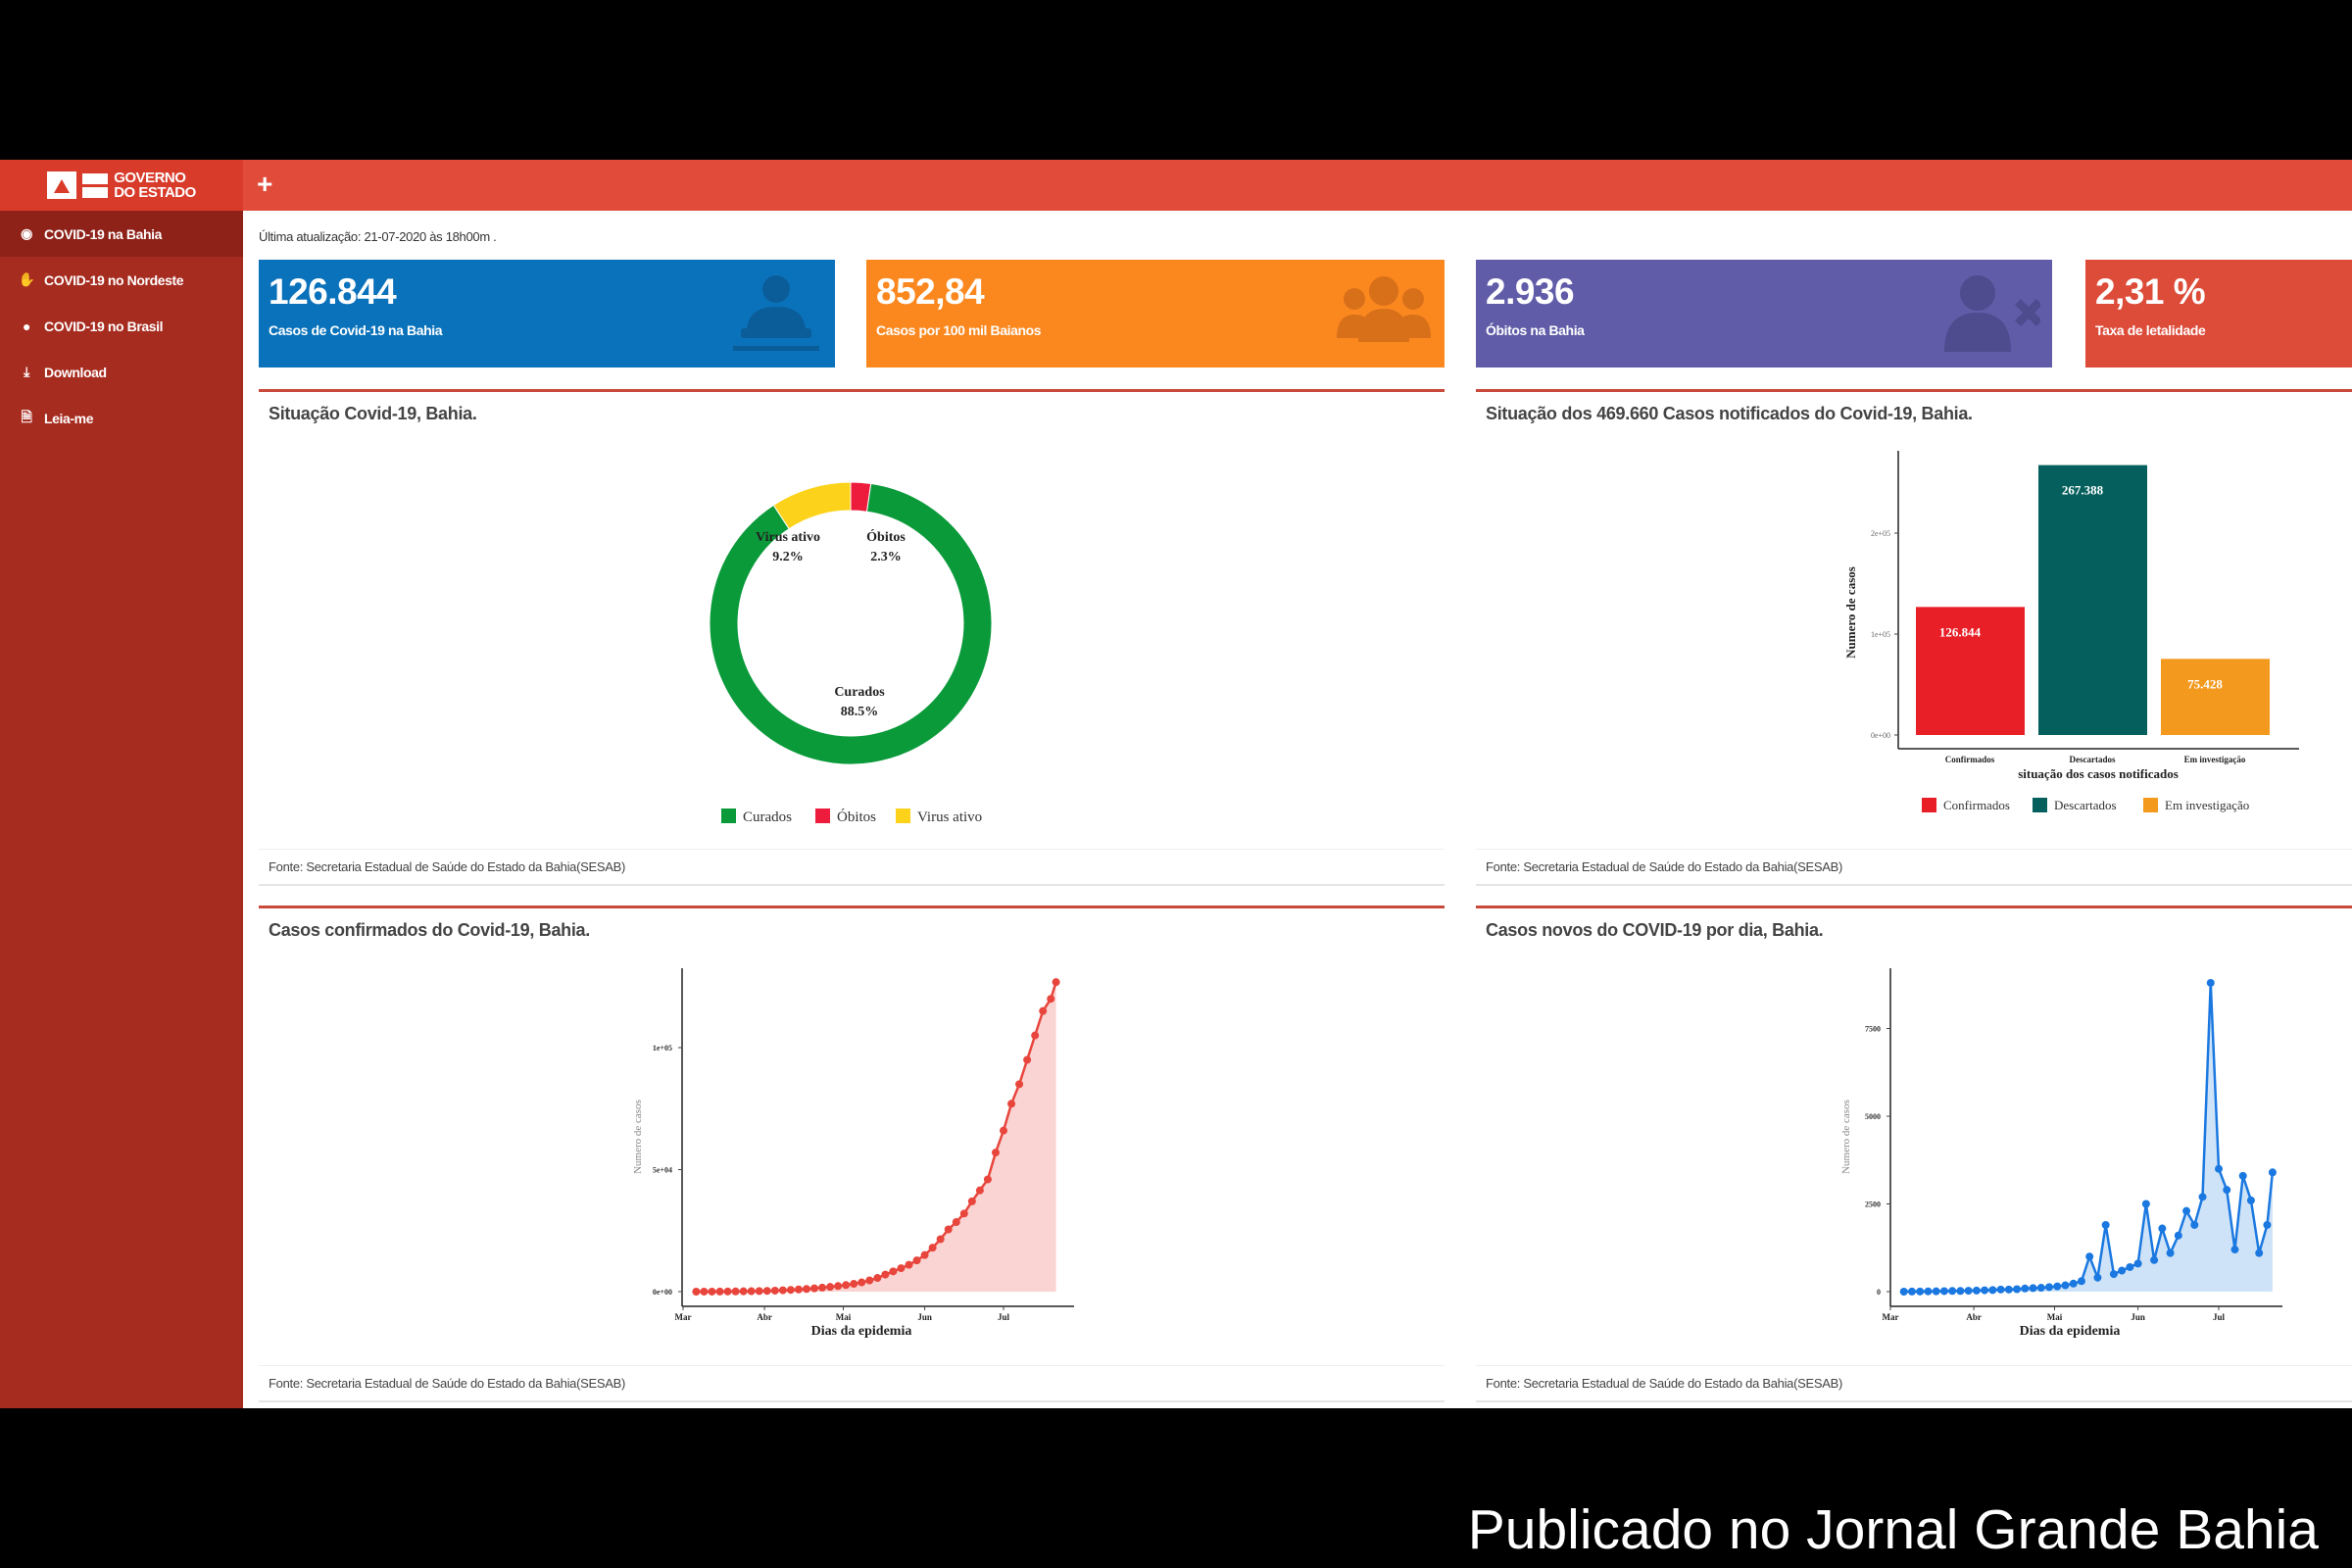 Image resolution: width=2352 pixels, height=1568 pixels. What do you see at coordinates (776, 313) in the screenshot?
I see `doctor-icon` at bounding box center [776, 313].